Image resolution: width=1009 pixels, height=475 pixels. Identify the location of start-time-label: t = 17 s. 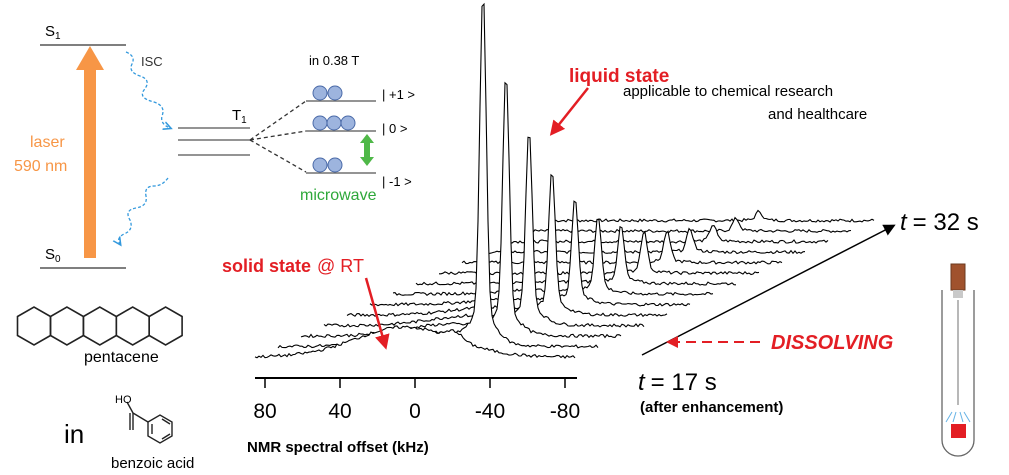
(677, 382).